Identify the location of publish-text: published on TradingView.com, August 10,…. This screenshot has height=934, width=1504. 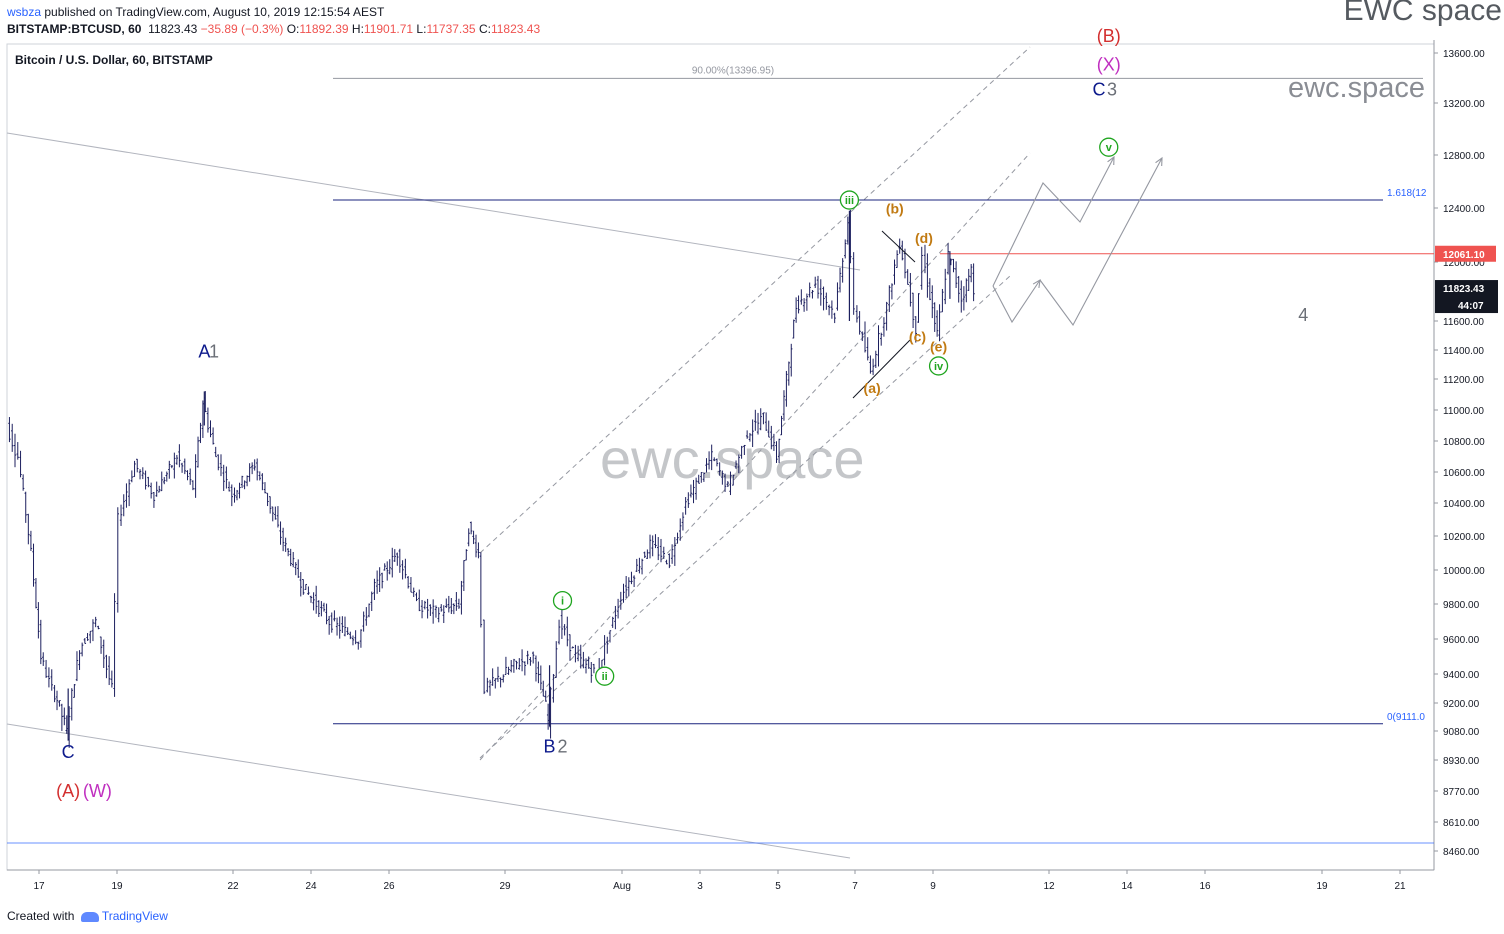
(213, 12).